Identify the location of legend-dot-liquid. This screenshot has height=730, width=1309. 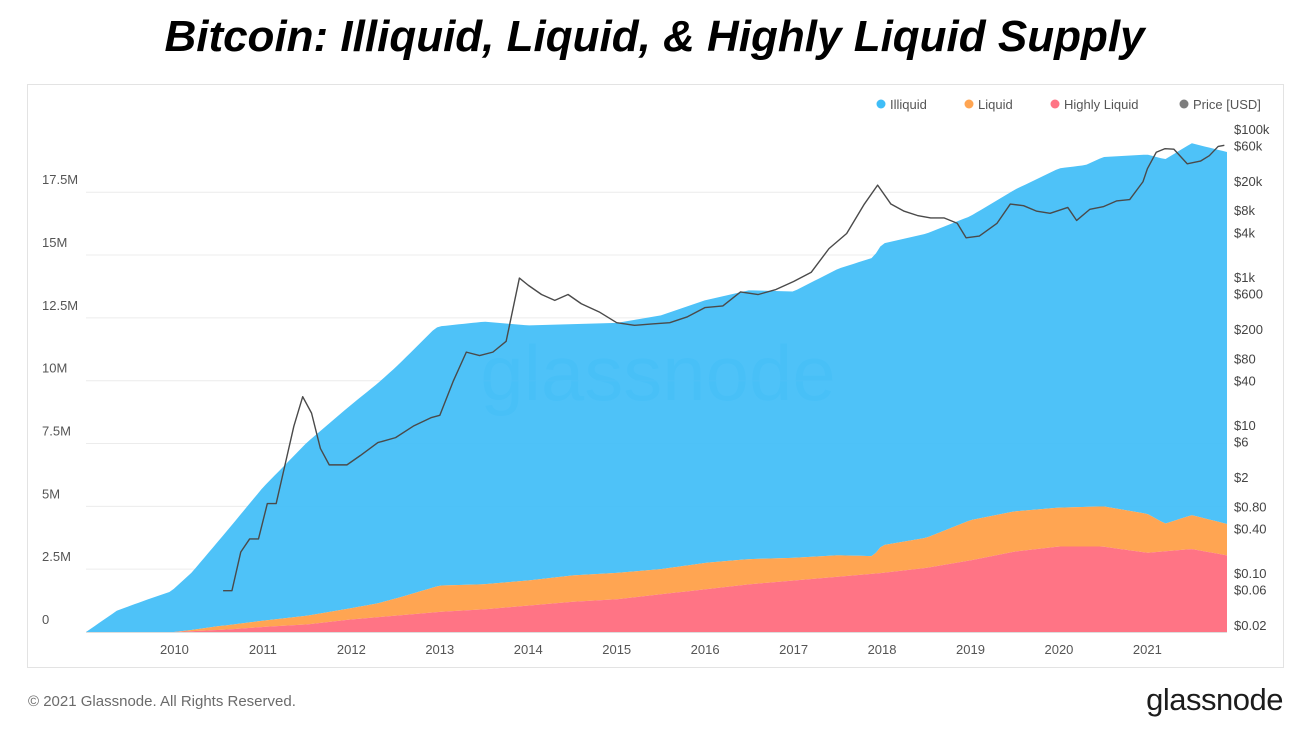
(969, 104).